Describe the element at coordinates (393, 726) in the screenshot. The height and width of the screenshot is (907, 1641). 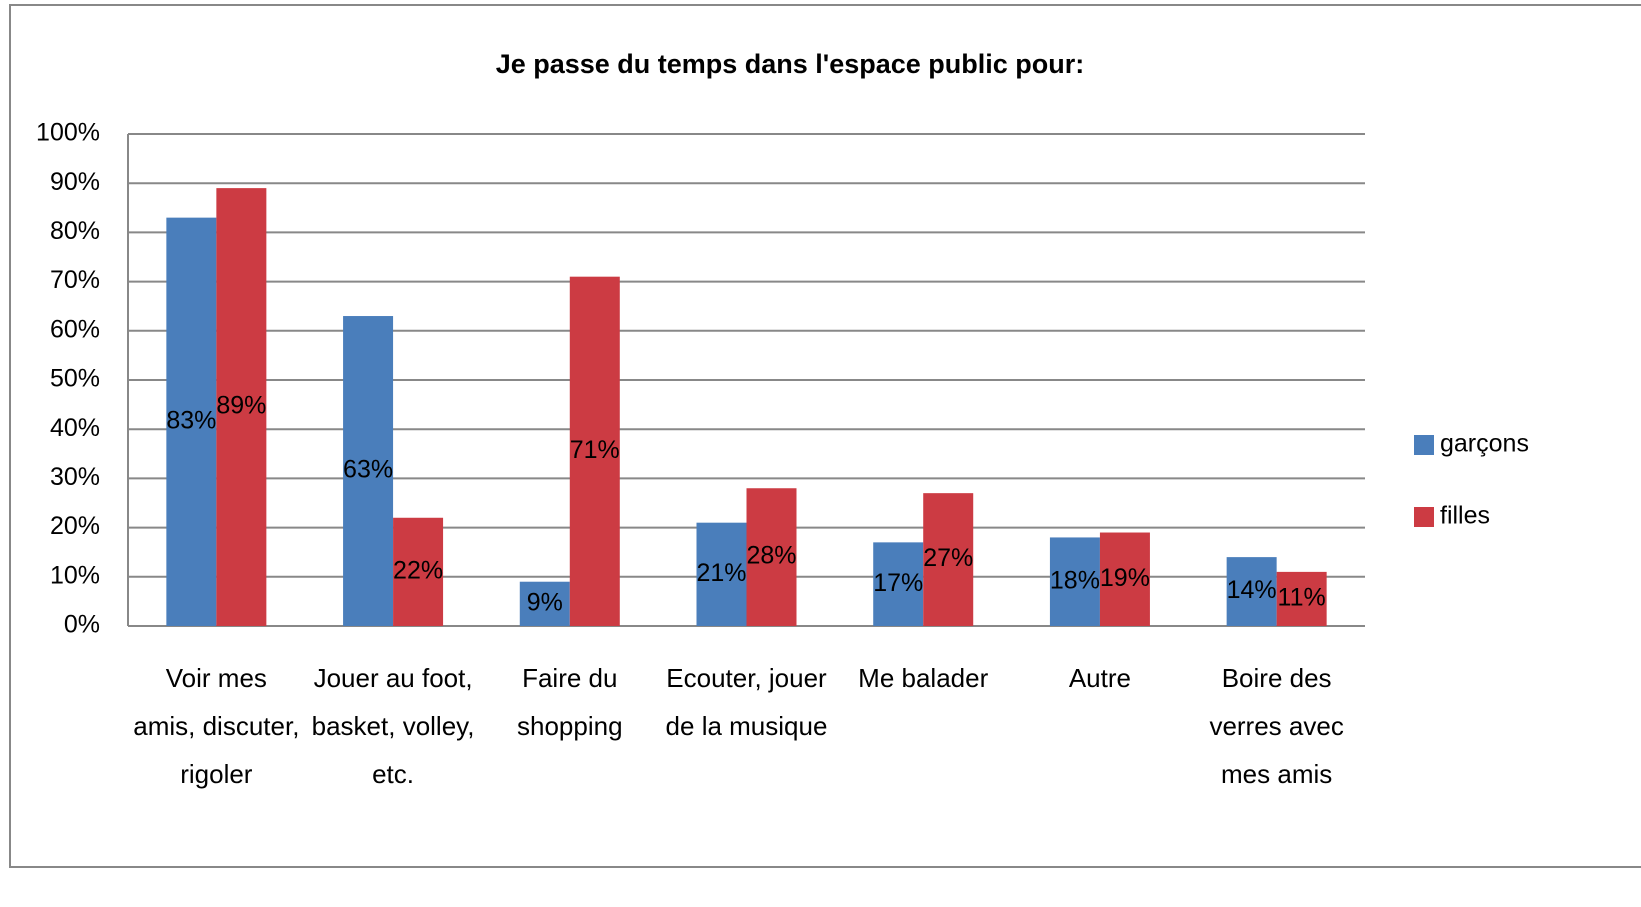
I see `x-tick-label: Jouer au foot, basket, volley, etc.` at that location.